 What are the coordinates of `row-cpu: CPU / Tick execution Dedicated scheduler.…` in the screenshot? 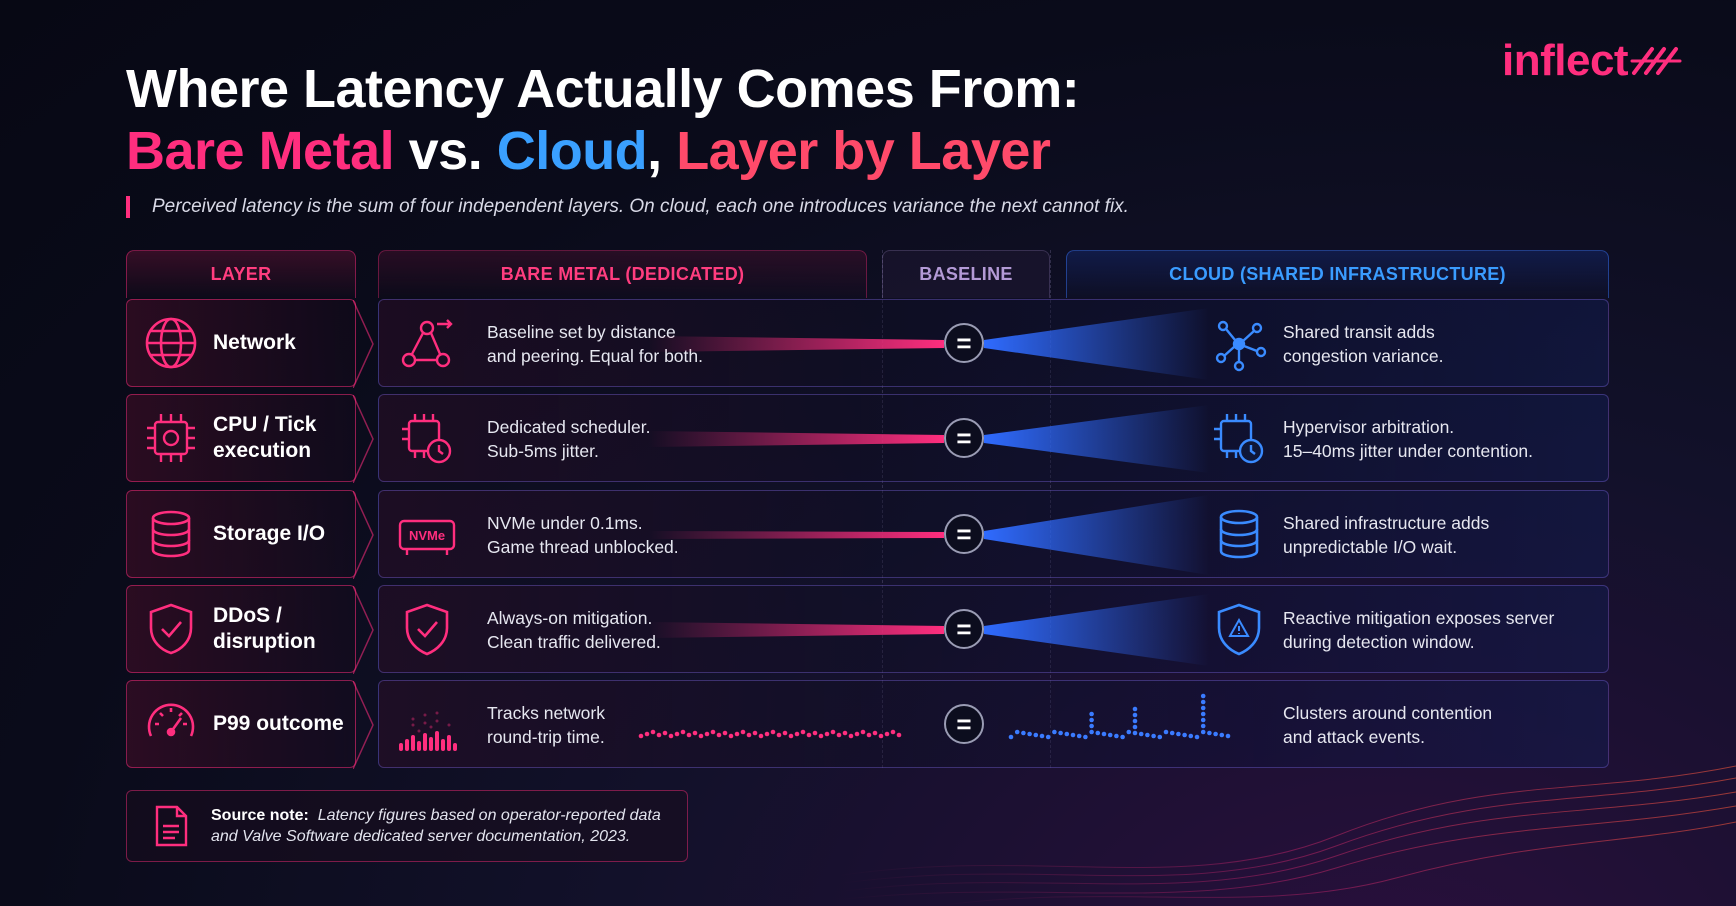 It's located at (868, 438).